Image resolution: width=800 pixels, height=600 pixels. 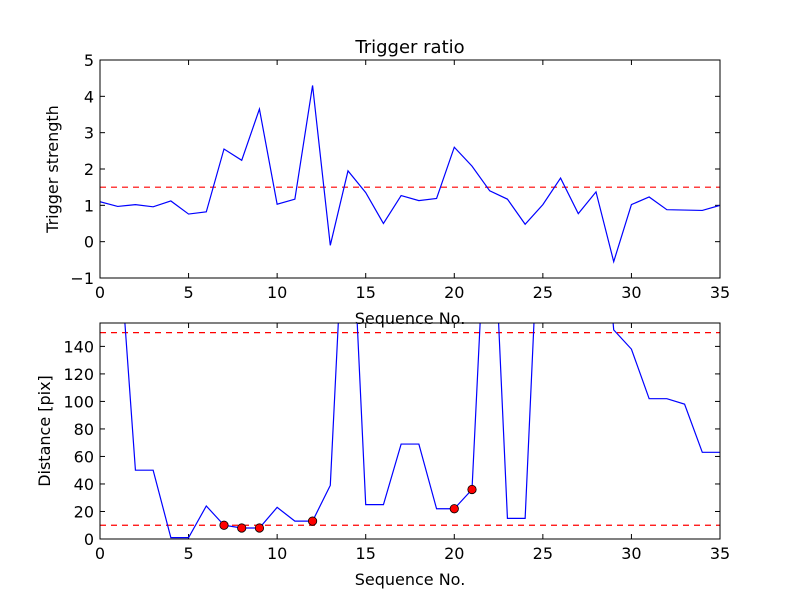 What do you see at coordinates (78, 346) in the screenshot?
I see `y-tick-label: 140` at bounding box center [78, 346].